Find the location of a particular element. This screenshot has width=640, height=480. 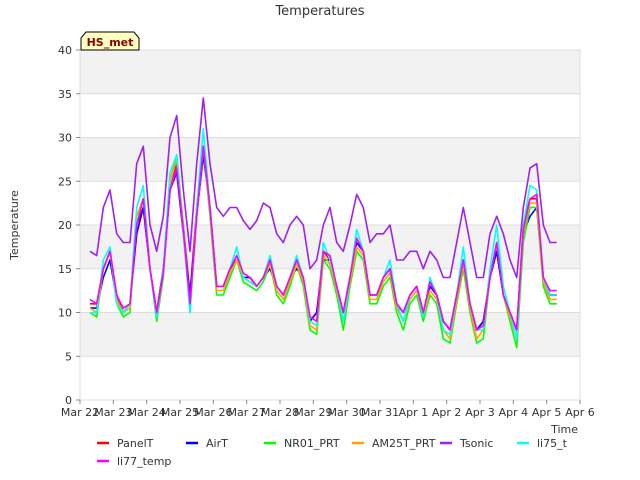

x-tick-label: Apr 1 is located at coordinates (414, 412).